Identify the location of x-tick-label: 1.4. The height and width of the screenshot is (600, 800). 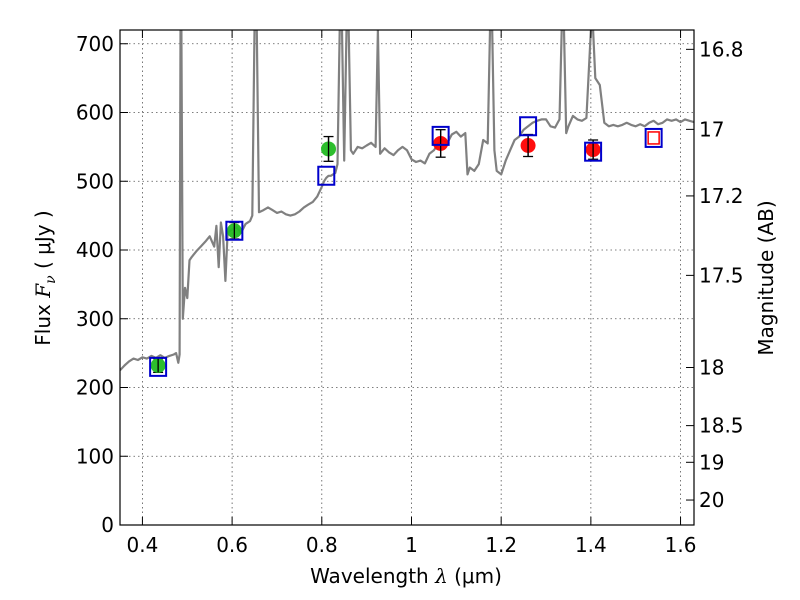
(591, 545).